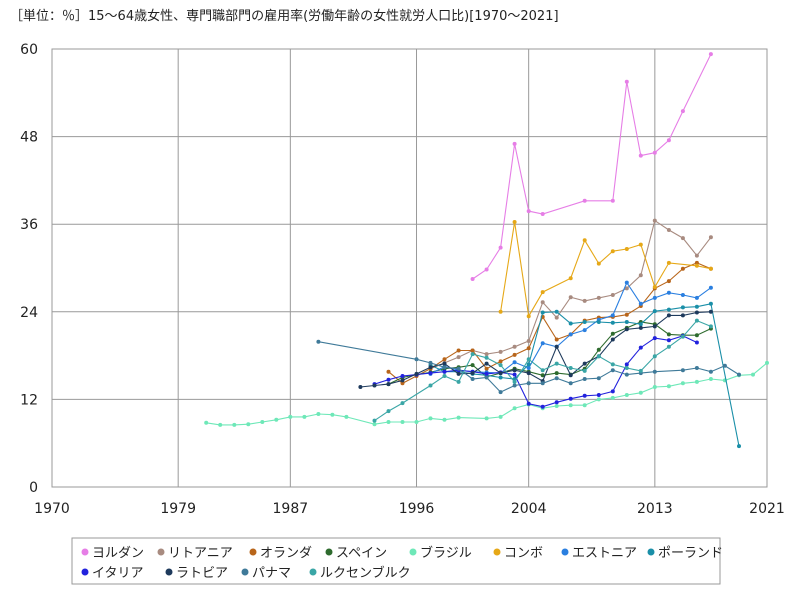 The width and height of the screenshot is (800, 604). Describe the element at coordinates (599, 553) in the screenshot. I see `legend-item: エストニア` at that location.